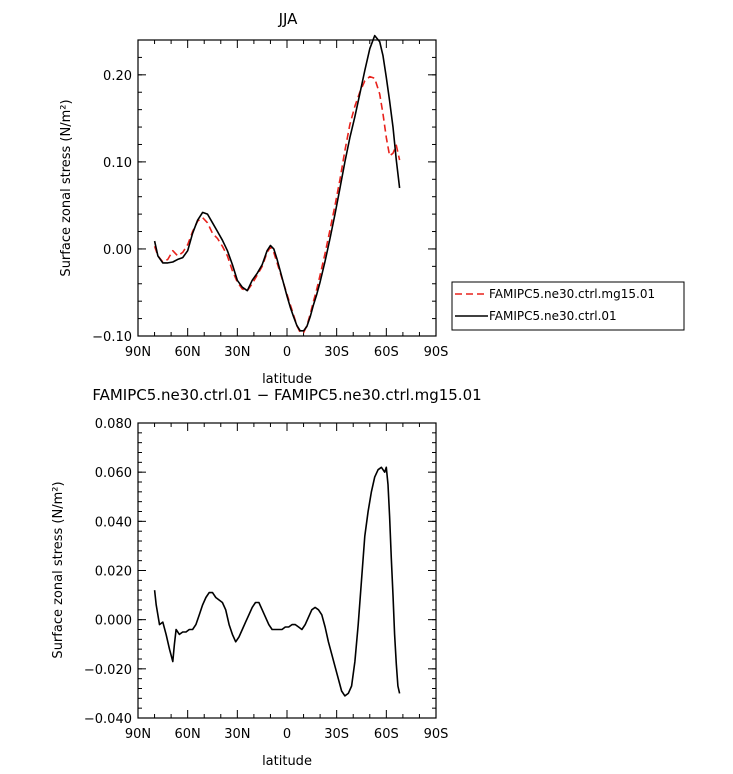  Describe the element at coordinates (58, 569) in the screenshot. I see `chart-bottom-y-axis-label: Surface zonal stress (N/m²)` at that location.